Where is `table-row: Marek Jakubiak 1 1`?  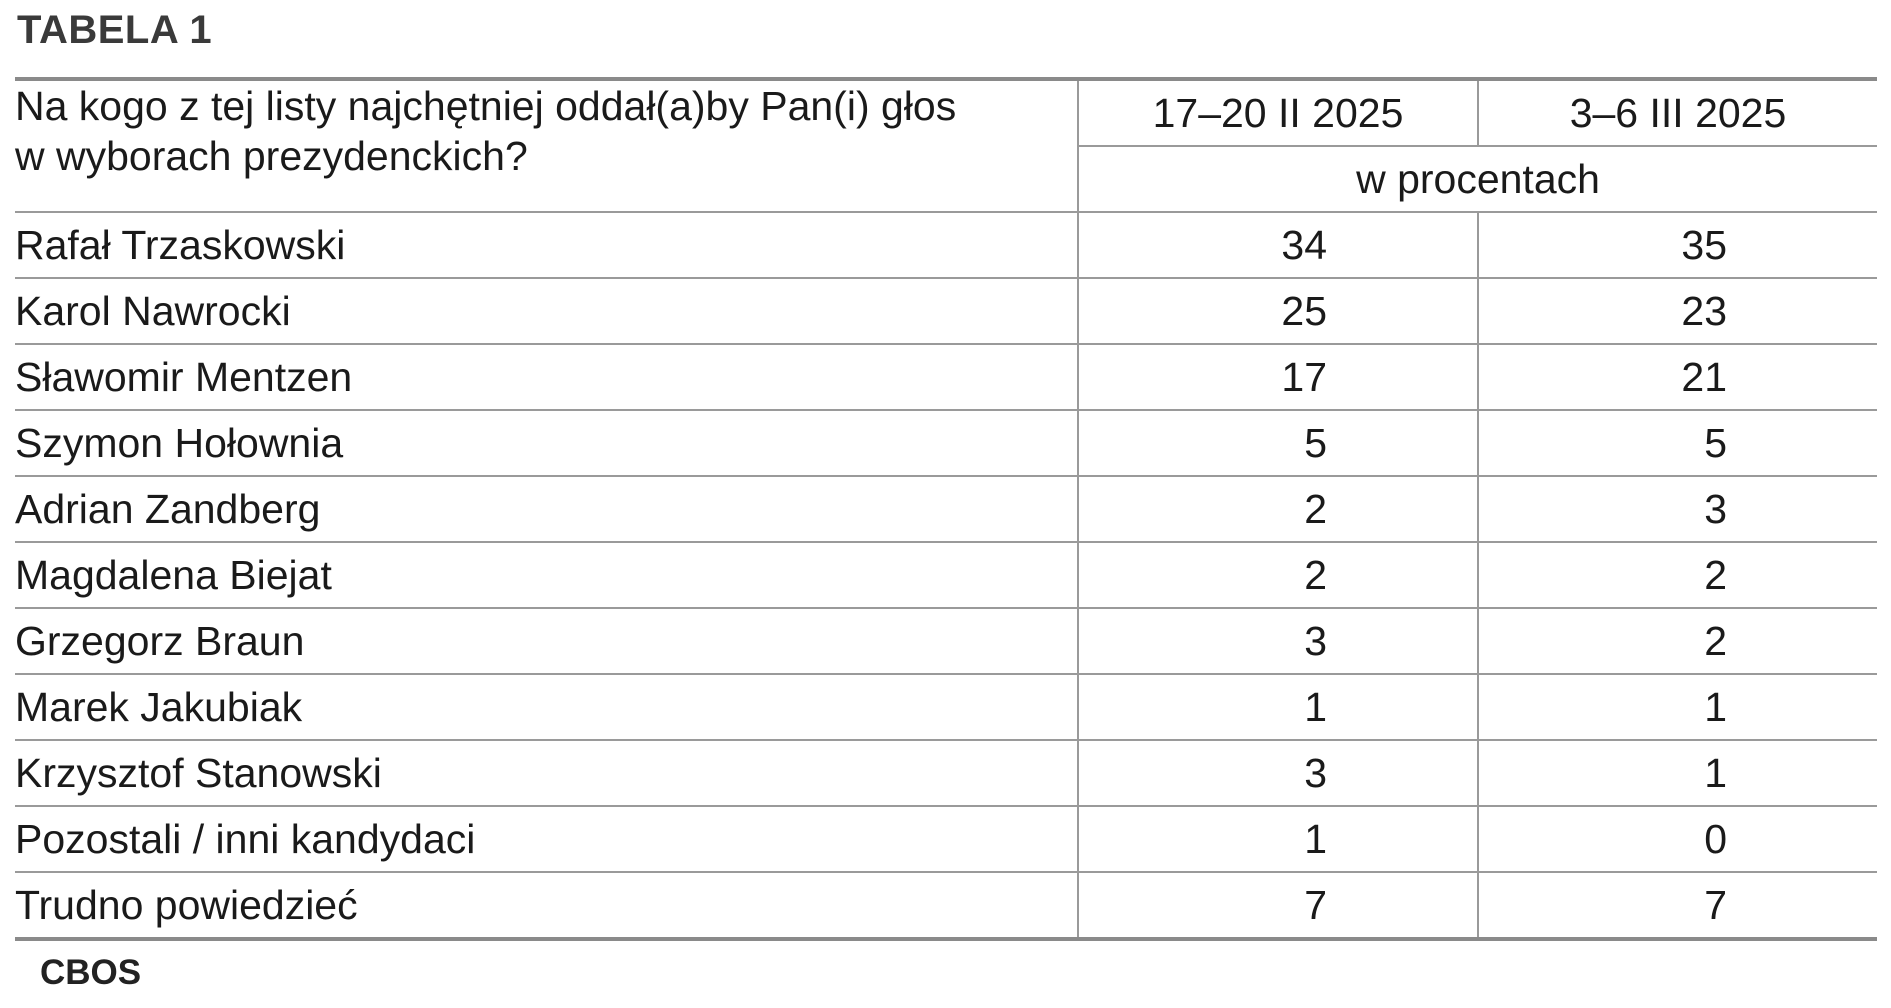 table-row: Marek Jakubiak 1 1 is located at coordinates (946, 706).